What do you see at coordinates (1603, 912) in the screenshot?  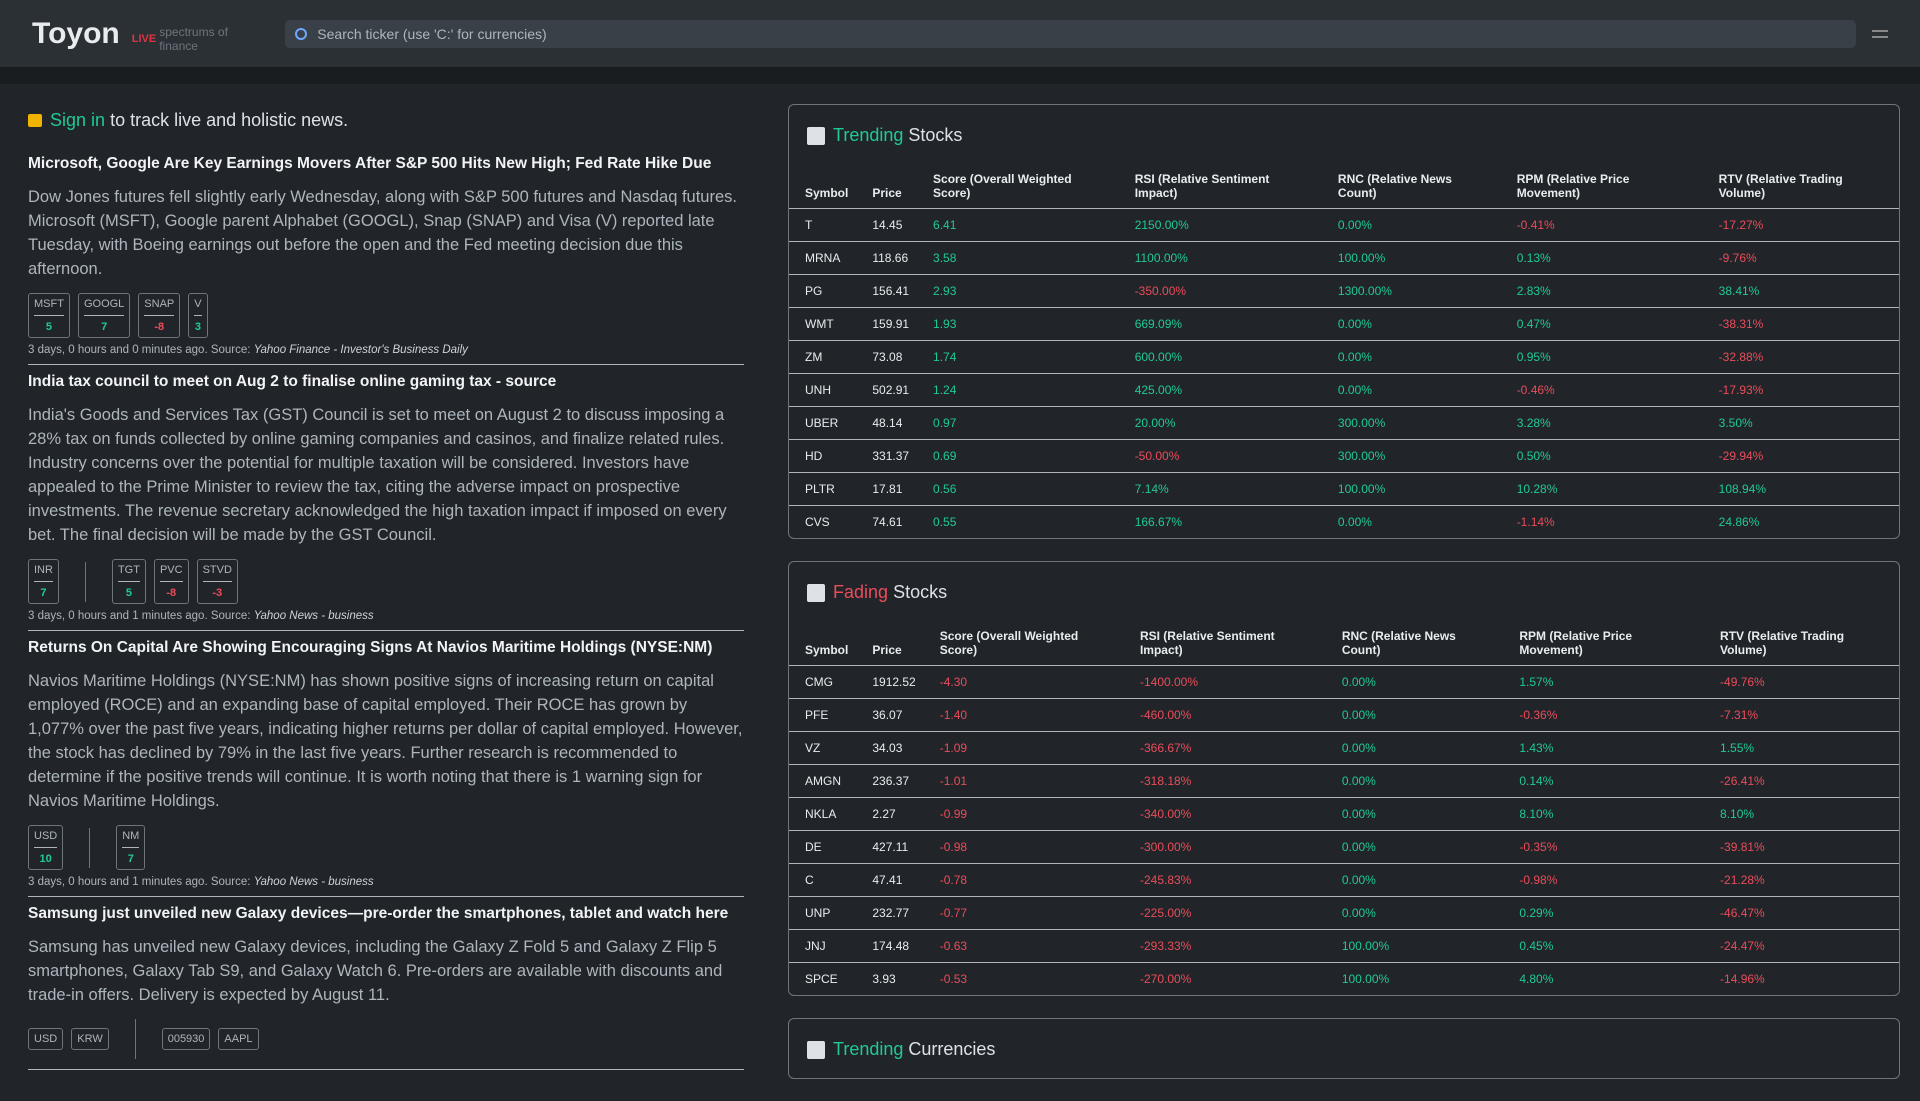 I see `cell: 0.29%` at bounding box center [1603, 912].